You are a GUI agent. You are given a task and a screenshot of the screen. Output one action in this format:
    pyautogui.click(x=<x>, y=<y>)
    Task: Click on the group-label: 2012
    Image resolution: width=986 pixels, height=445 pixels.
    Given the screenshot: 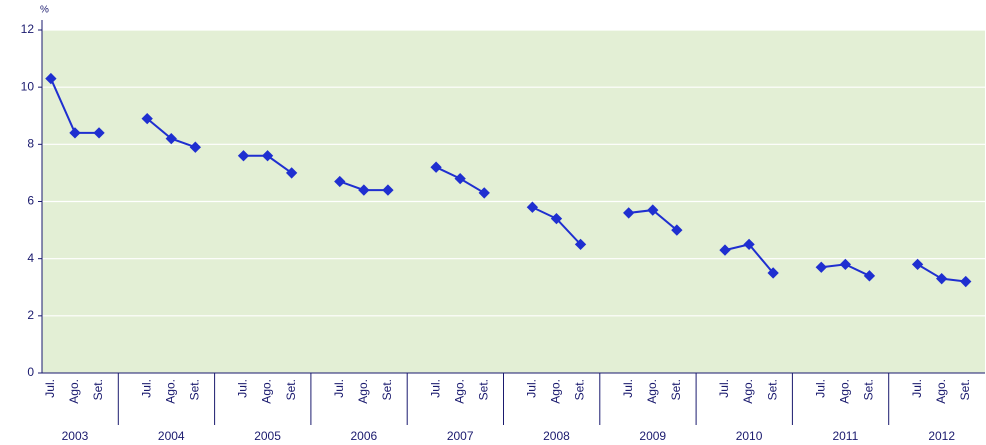 What is the action you would take?
    pyautogui.click(x=941, y=436)
    